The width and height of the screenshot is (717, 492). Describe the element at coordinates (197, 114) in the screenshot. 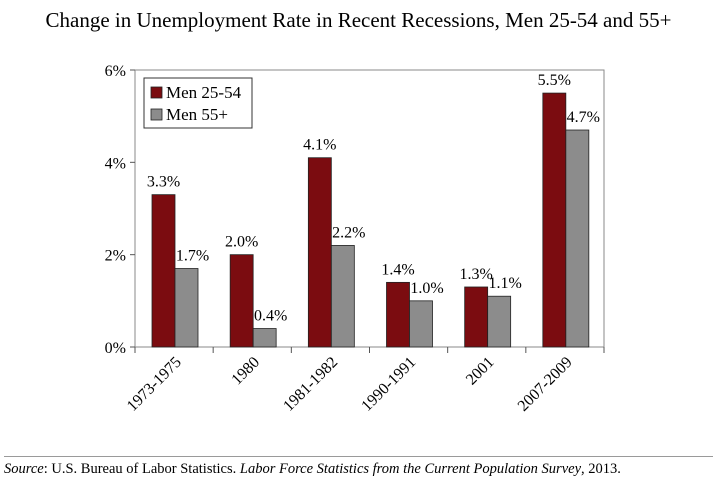

I see `legend-entry: Men 55+` at that location.